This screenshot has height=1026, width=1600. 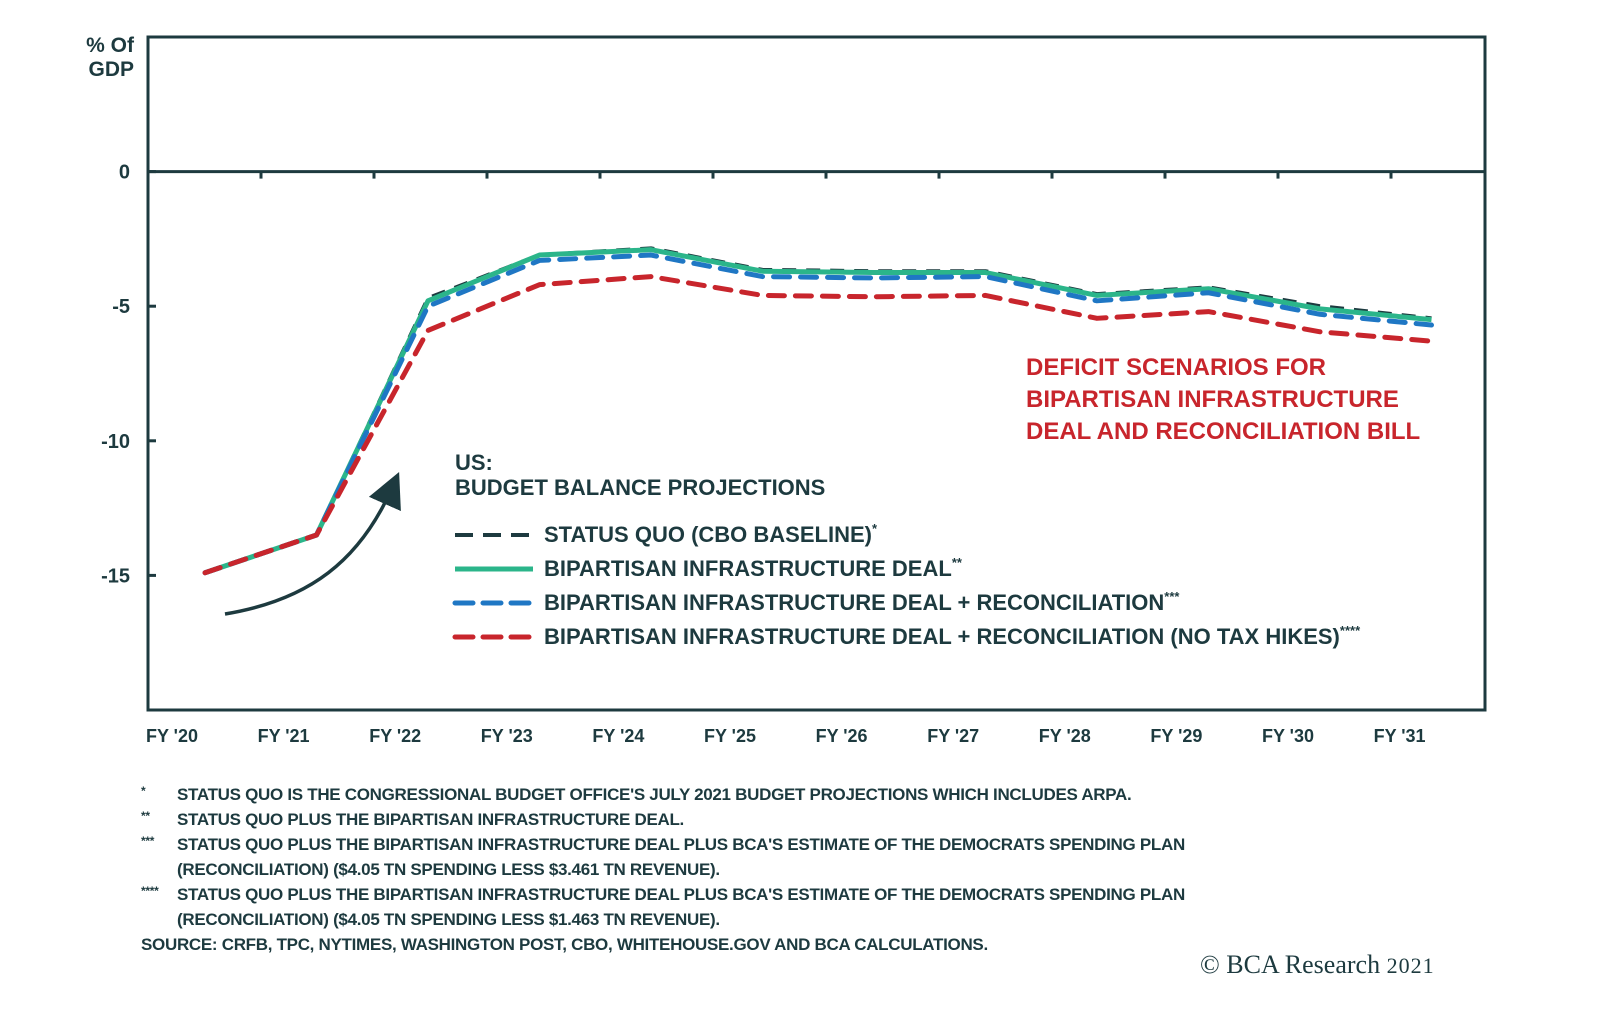 I want to click on brand-name: BCA Research, so click(x=1303, y=964).